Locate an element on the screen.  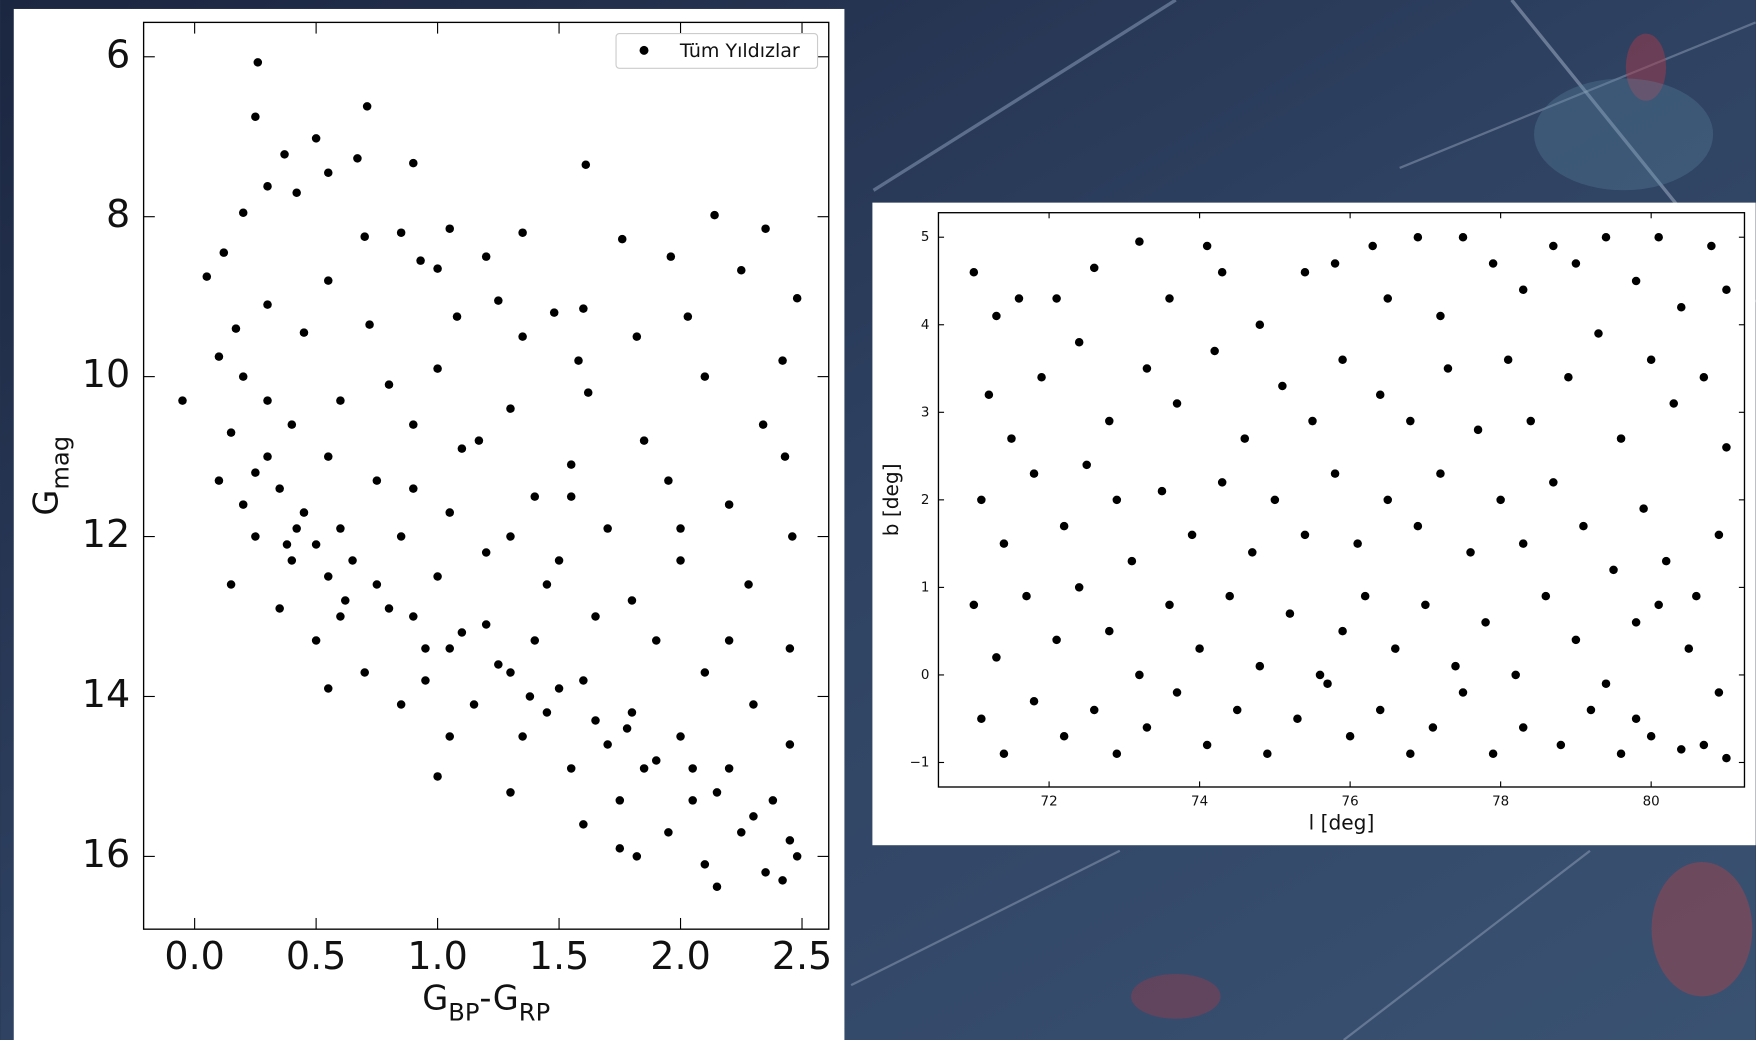
y-tick-label: 16 is located at coordinates (106, 854).